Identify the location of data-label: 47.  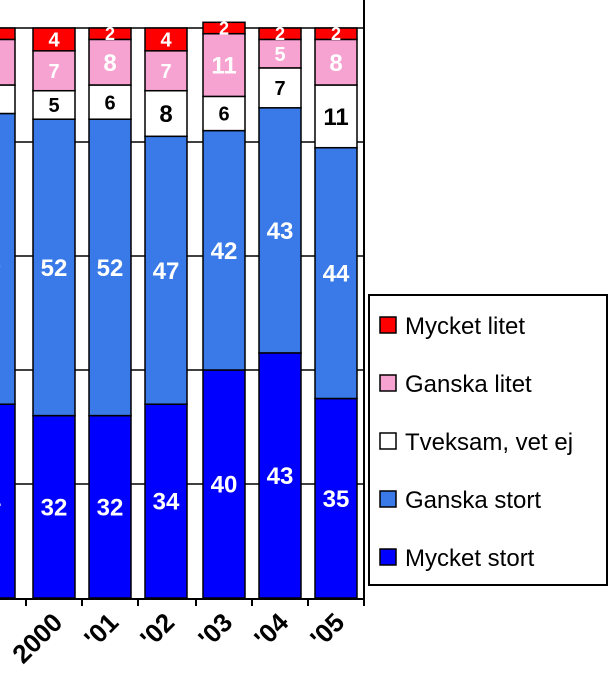
(166, 271).